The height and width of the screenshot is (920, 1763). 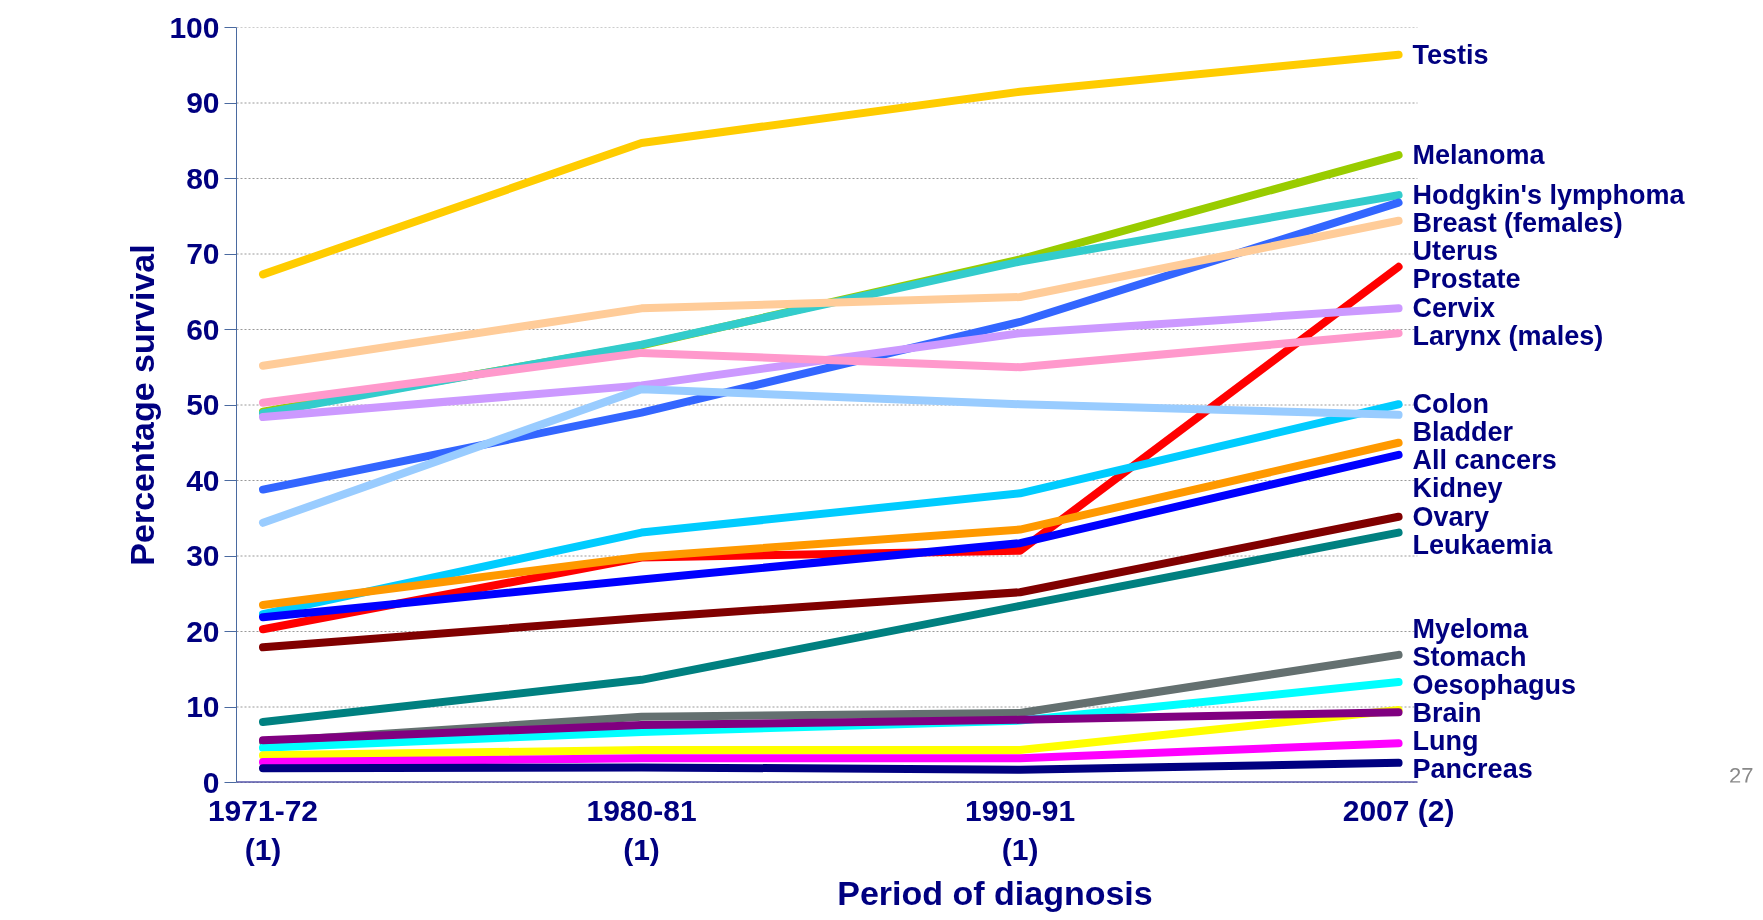 I want to click on y-tick-label: 10, so click(x=203, y=706).